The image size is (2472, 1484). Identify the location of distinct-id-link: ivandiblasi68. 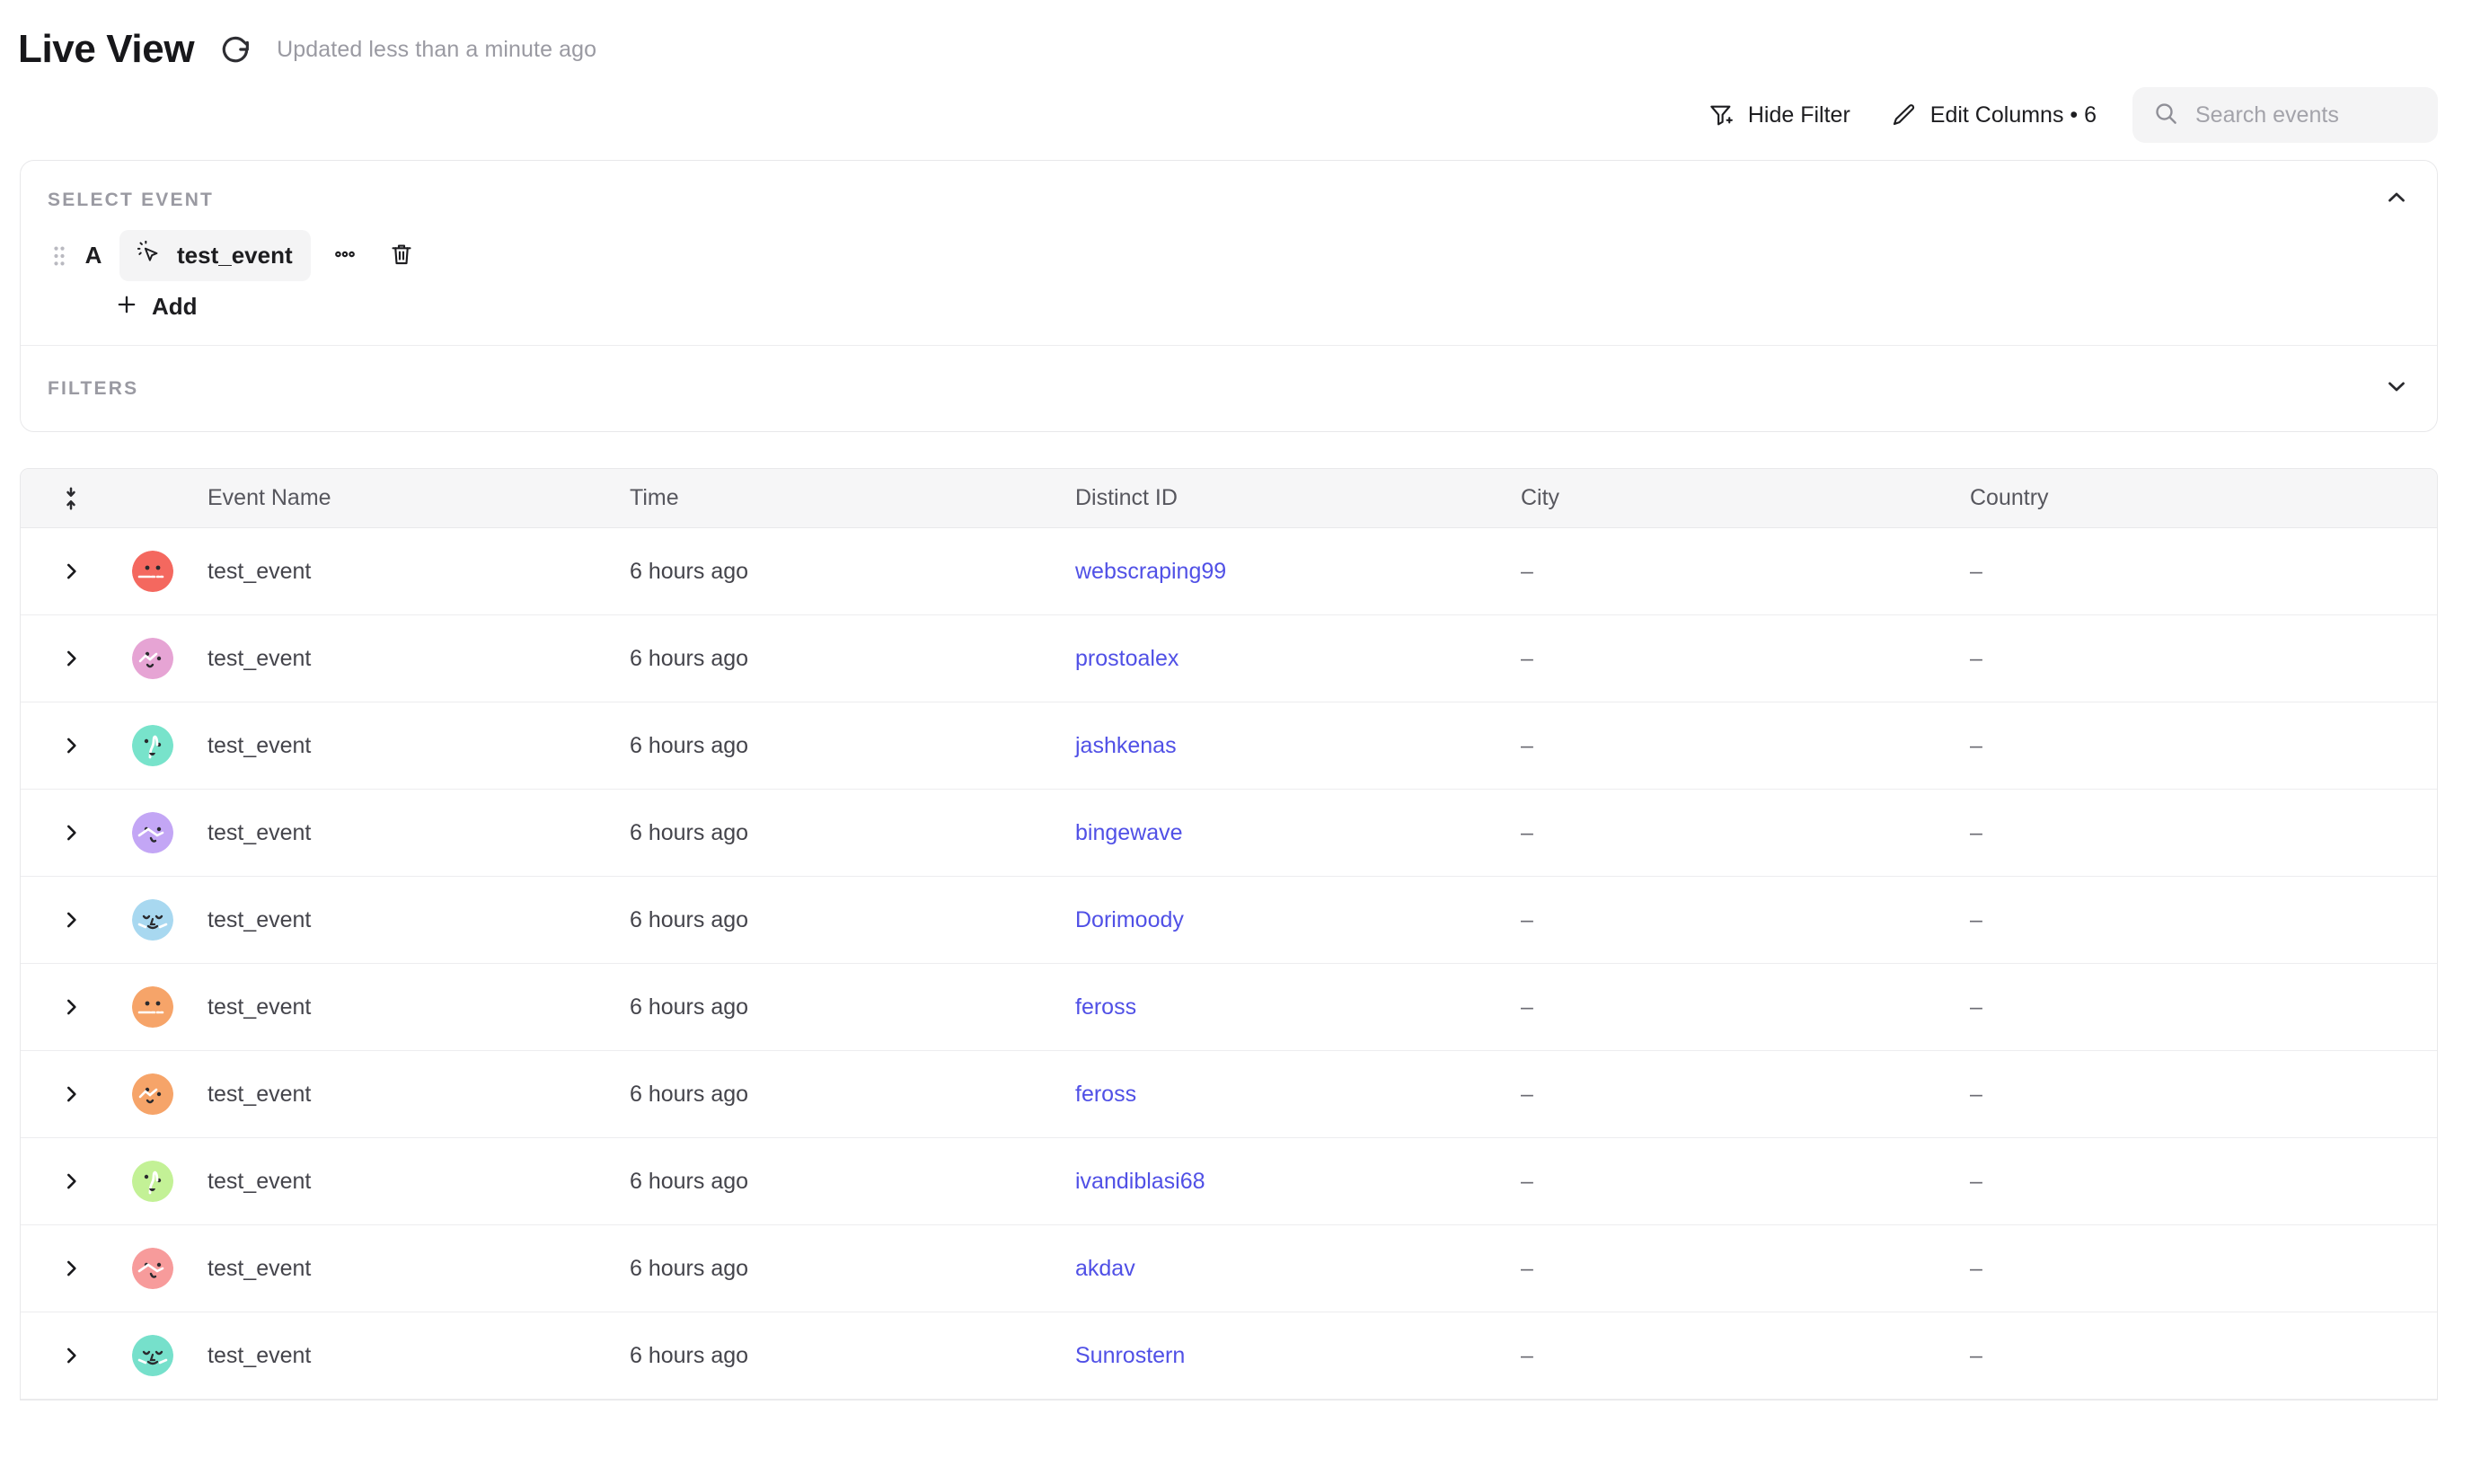
(1140, 1181).